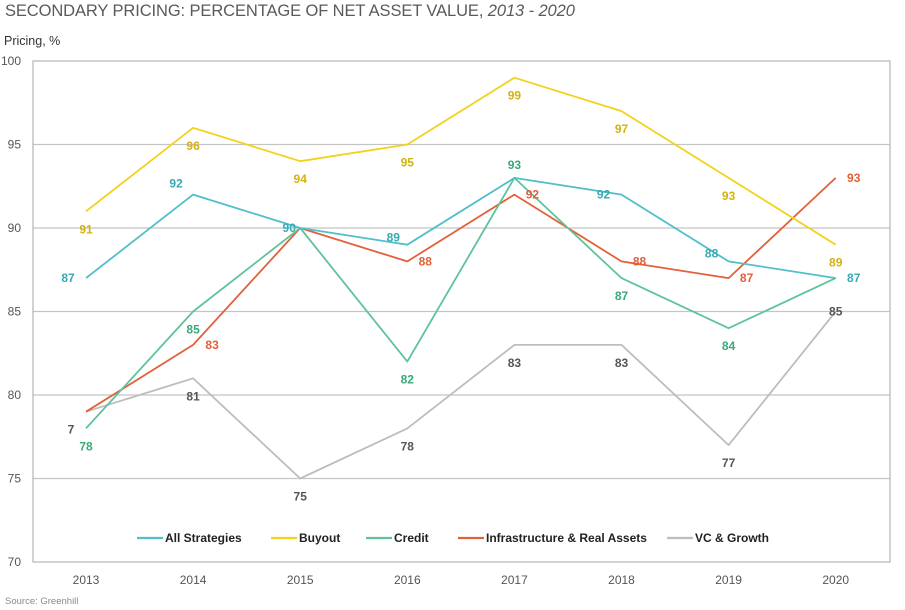 The height and width of the screenshot is (610, 905). What do you see at coordinates (15, 479) in the screenshot?
I see `y-tick-label: 75` at bounding box center [15, 479].